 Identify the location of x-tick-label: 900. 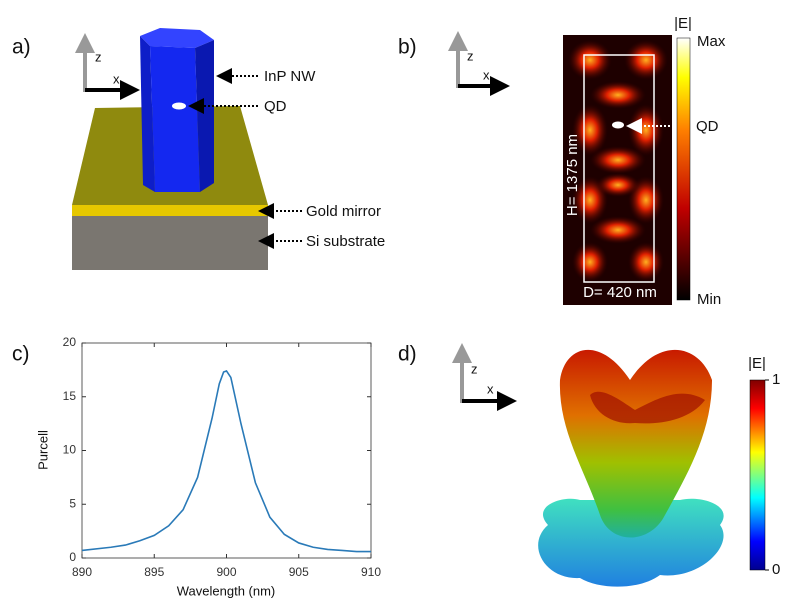
(226, 572).